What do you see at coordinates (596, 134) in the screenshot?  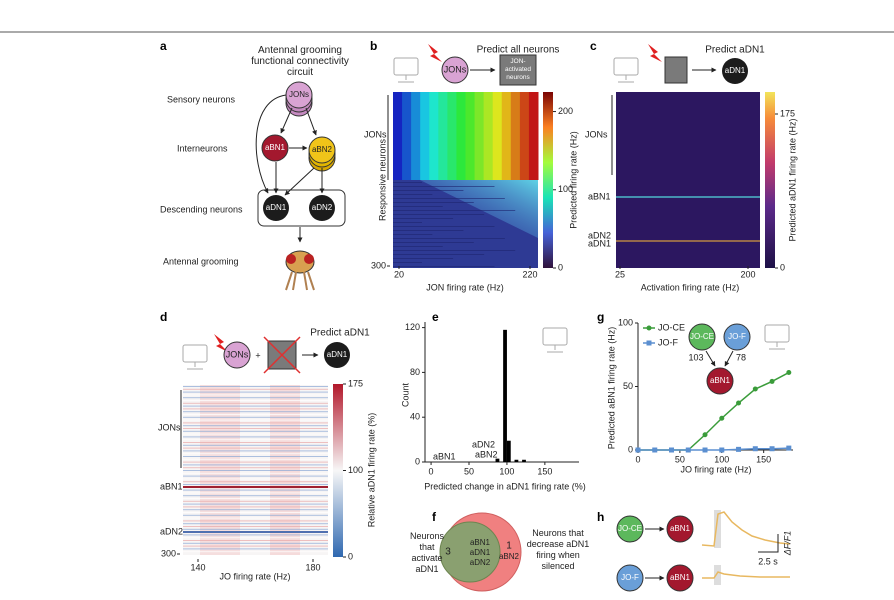 I see `row-label: JONs` at bounding box center [596, 134].